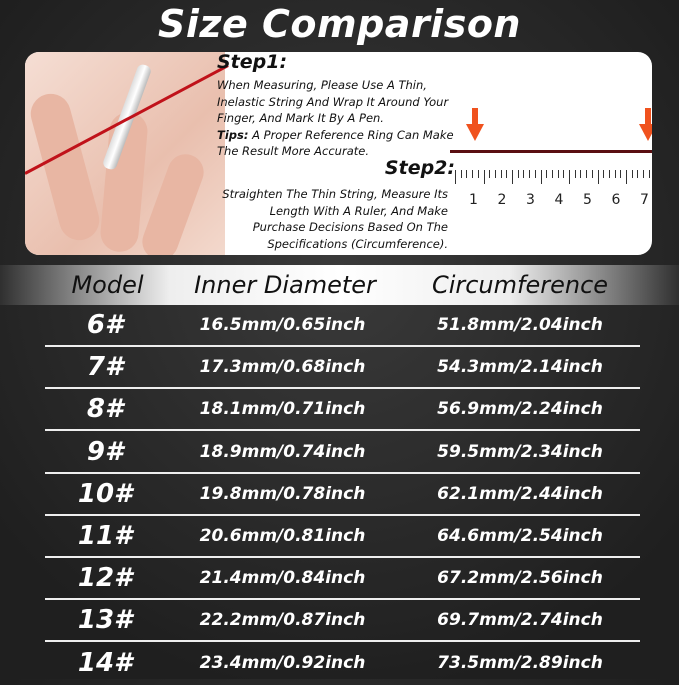  Describe the element at coordinates (520, 367) in the screenshot. I see `circumference-cell: 54.3mm/2.14inch` at that location.